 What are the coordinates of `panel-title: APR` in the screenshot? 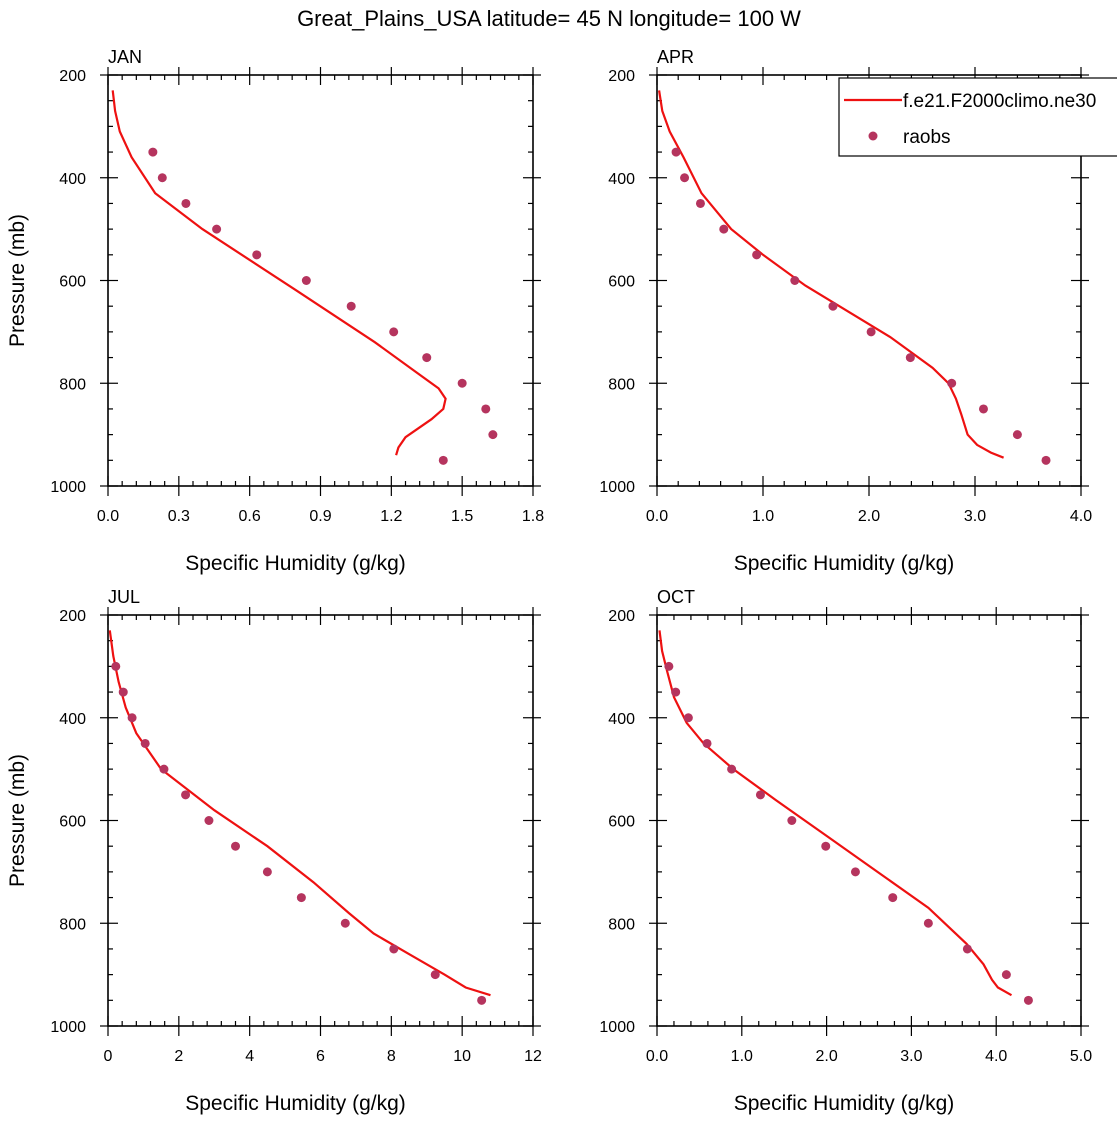 It's located at (675, 57).